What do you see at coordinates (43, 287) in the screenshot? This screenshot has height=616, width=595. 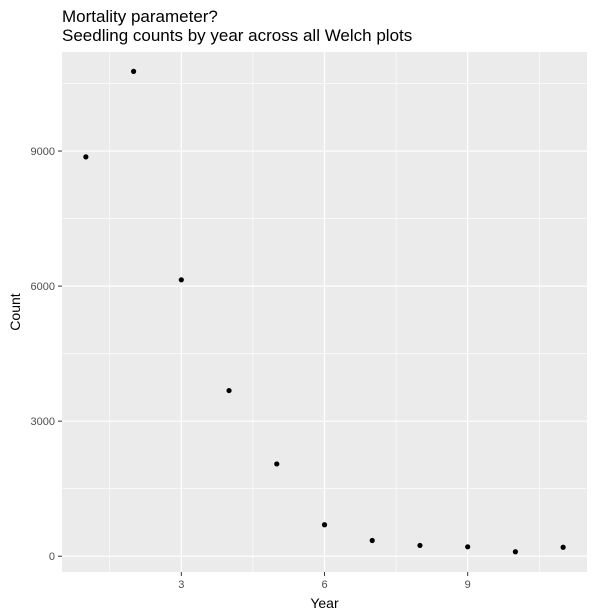 I see `y-tick-label: 6000` at bounding box center [43, 287].